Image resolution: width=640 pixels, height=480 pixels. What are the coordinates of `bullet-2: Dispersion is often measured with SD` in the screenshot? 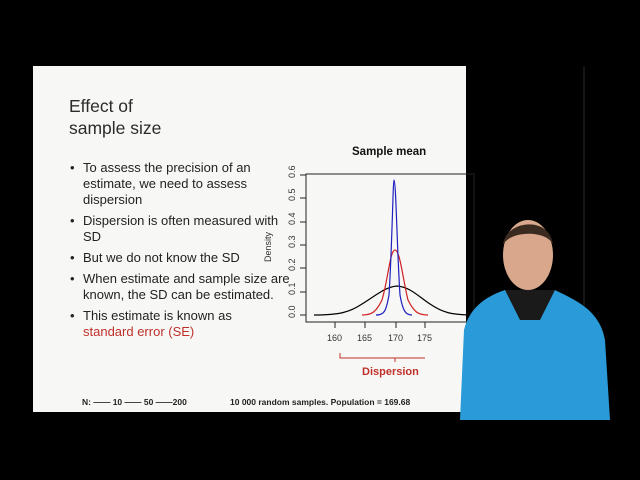 It's located at (180, 229).